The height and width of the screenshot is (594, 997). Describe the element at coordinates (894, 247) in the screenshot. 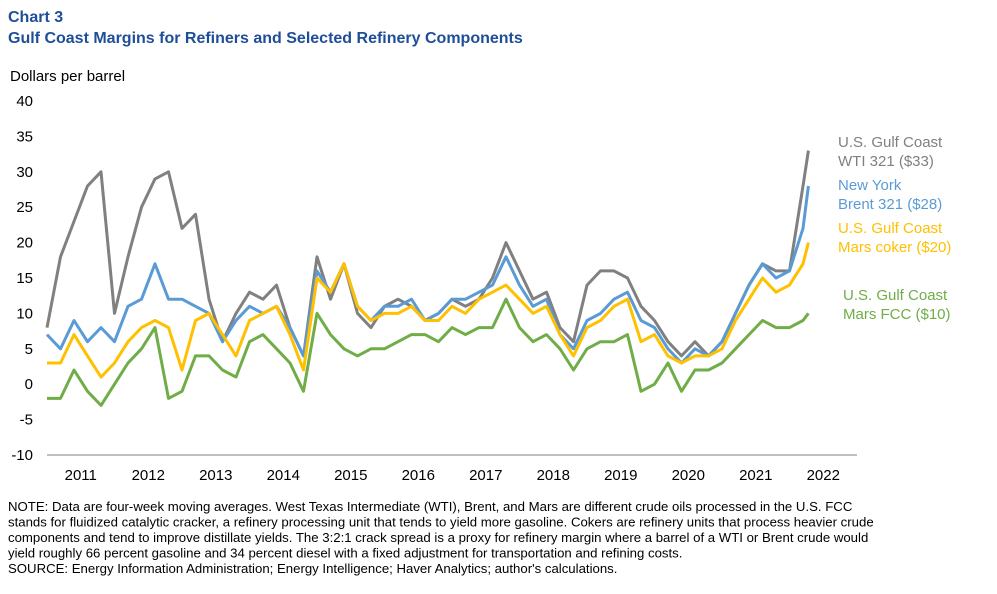

I see `legend-label: Mars coker ($20)` at that location.